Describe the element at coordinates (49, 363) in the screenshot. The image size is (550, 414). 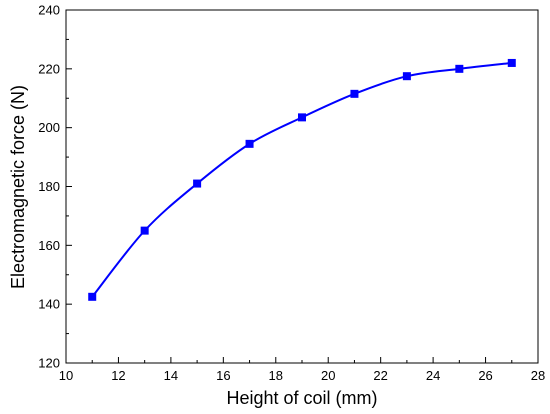
I see `y-tick-label: 120` at that location.